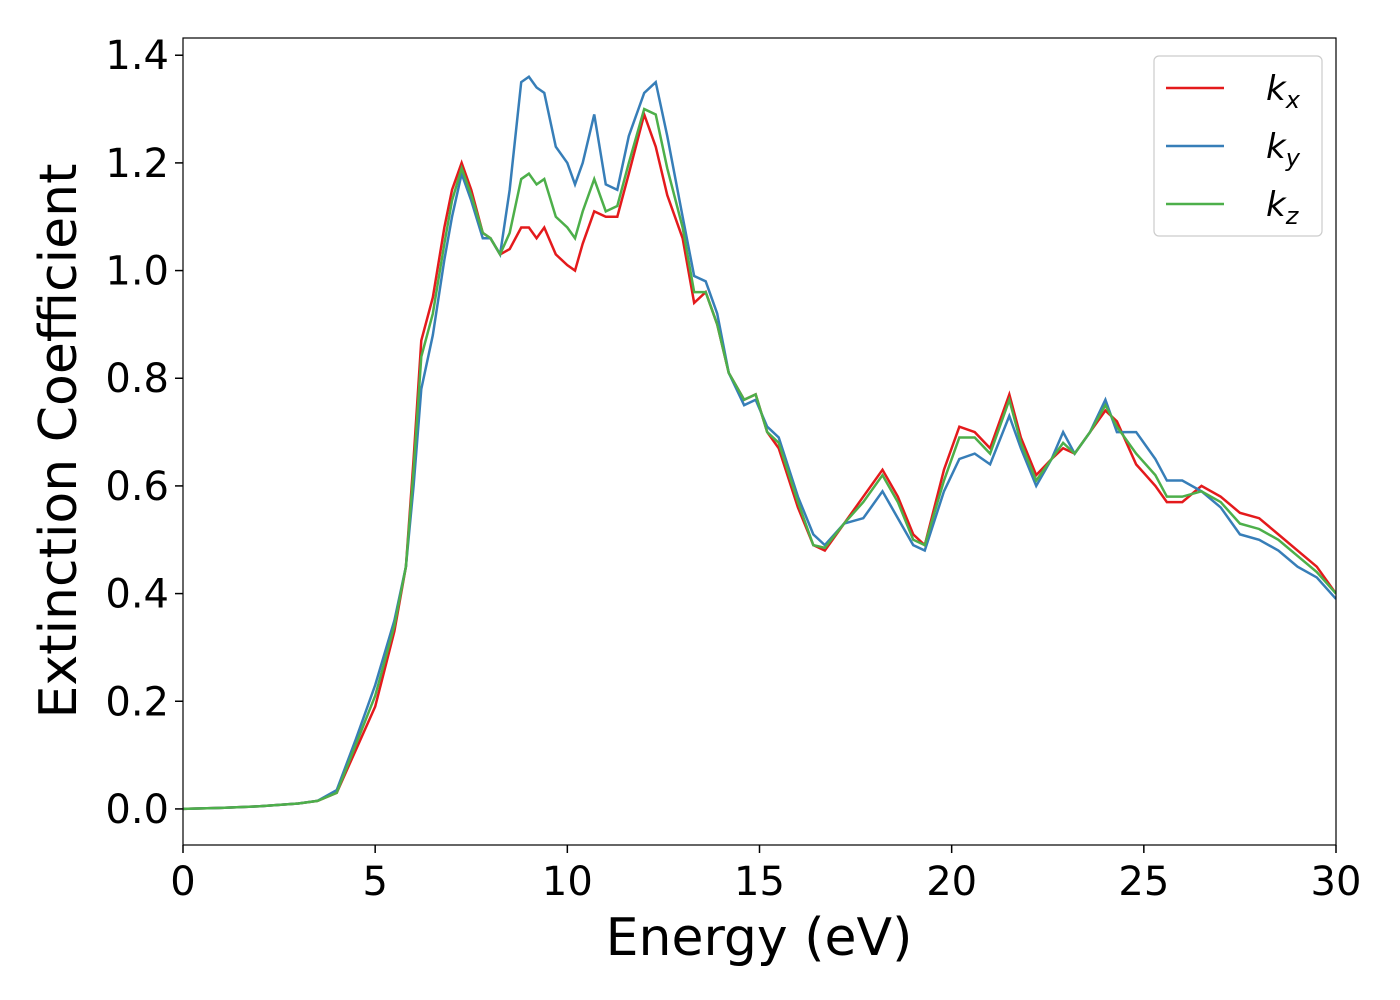 The width and height of the screenshot is (1400, 1000). I want to click on x-tick-label: 15, so click(759, 882).